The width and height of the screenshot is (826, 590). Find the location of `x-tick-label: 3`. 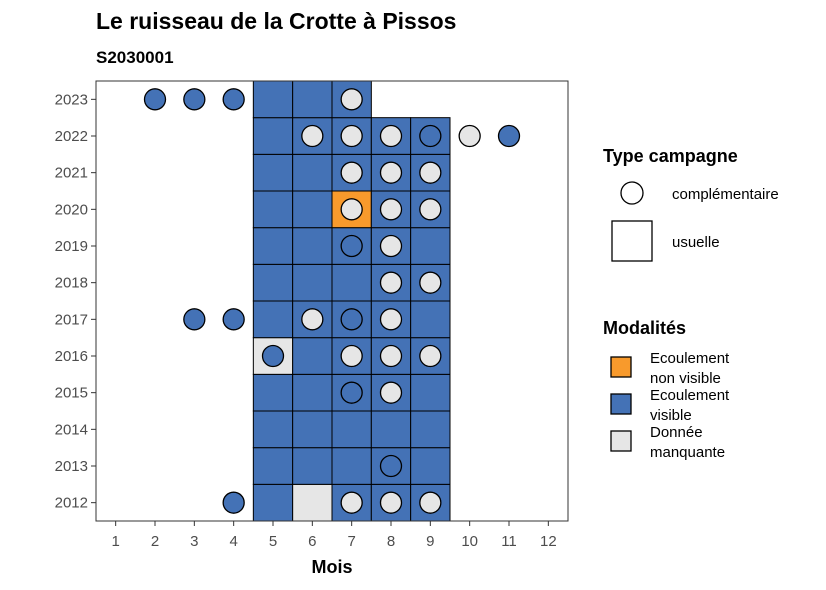

x-tick-label: 3 is located at coordinates (194, 541).